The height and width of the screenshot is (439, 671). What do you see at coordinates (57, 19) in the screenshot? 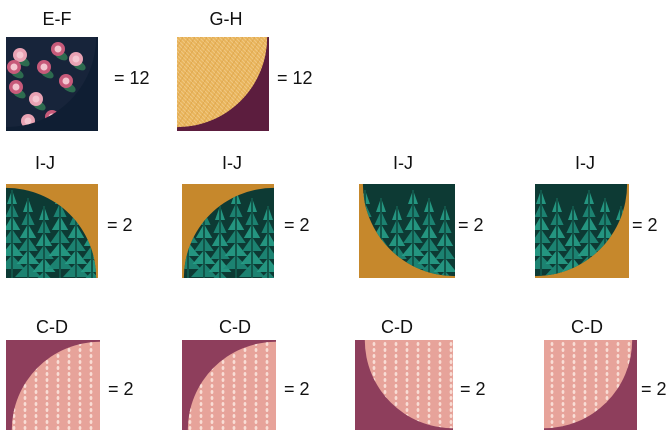
I see `block-label: E-F` at bounding box center [57, 19].